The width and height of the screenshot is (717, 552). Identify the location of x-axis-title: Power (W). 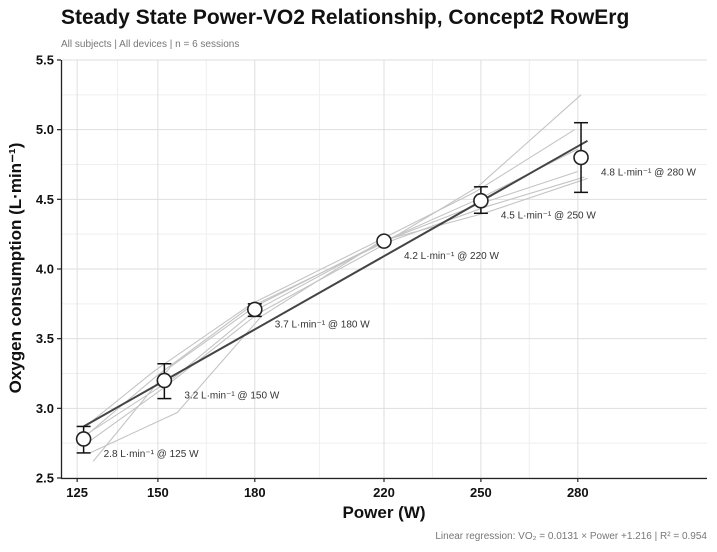
(384, 512).